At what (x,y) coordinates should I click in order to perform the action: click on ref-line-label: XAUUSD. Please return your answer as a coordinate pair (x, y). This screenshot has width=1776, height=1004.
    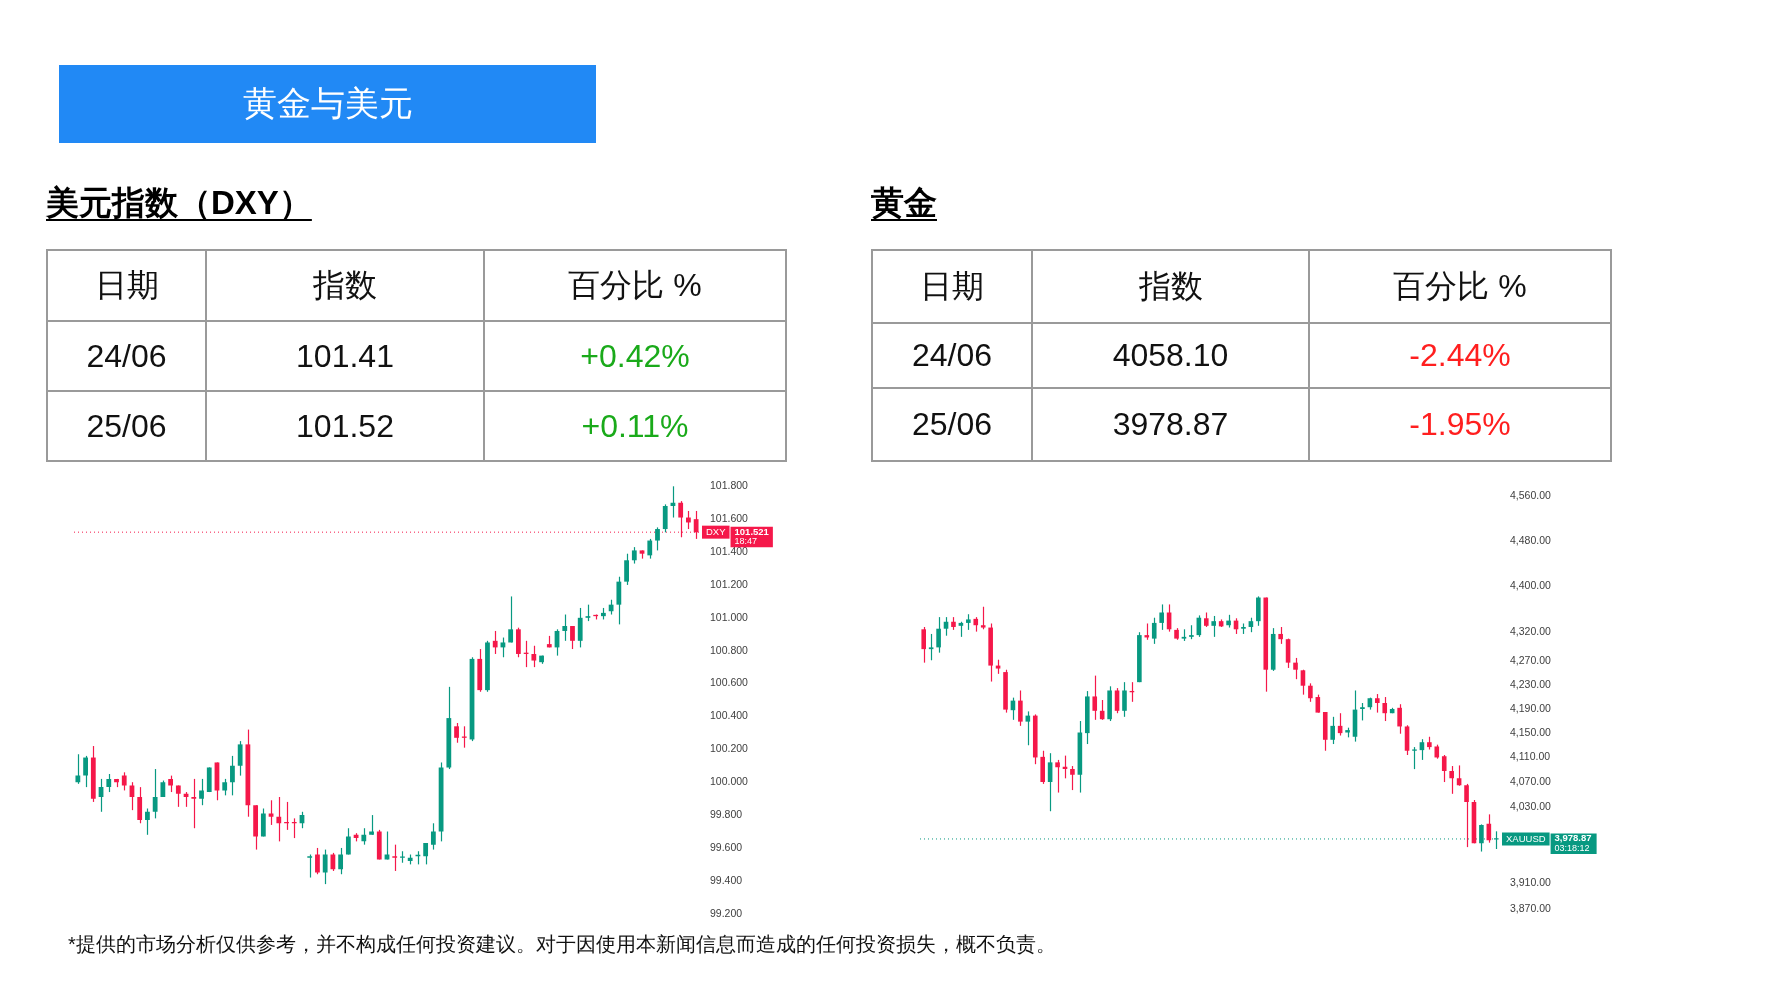
    Looking at the image, I should click on (1526, 839).